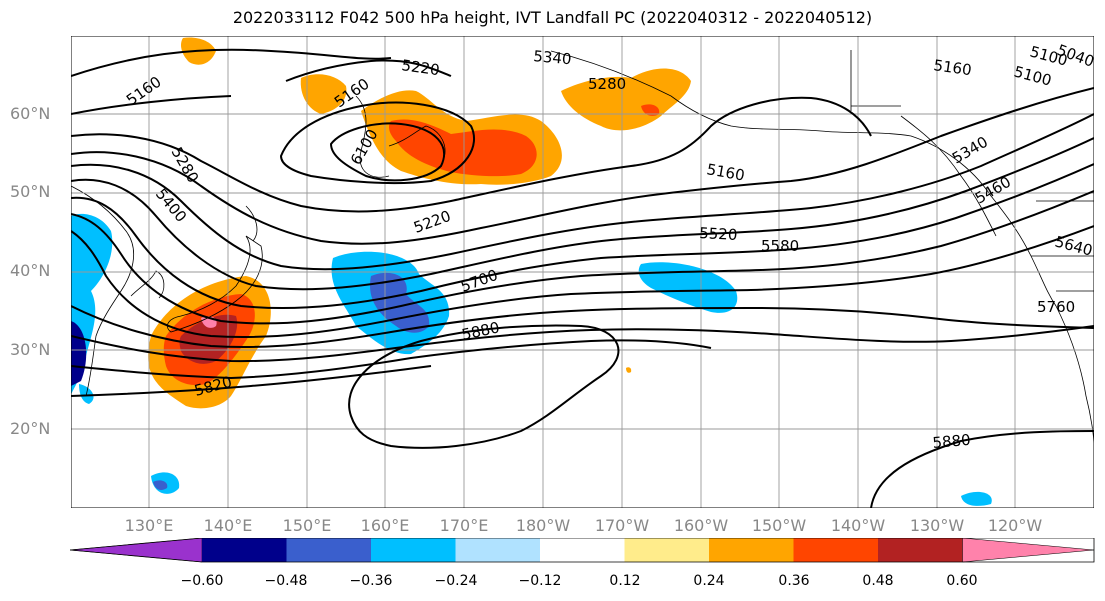 This screenshot has height=601, width=1105. I want to click on lon-label-130e: 130°E, so click(149, 525).